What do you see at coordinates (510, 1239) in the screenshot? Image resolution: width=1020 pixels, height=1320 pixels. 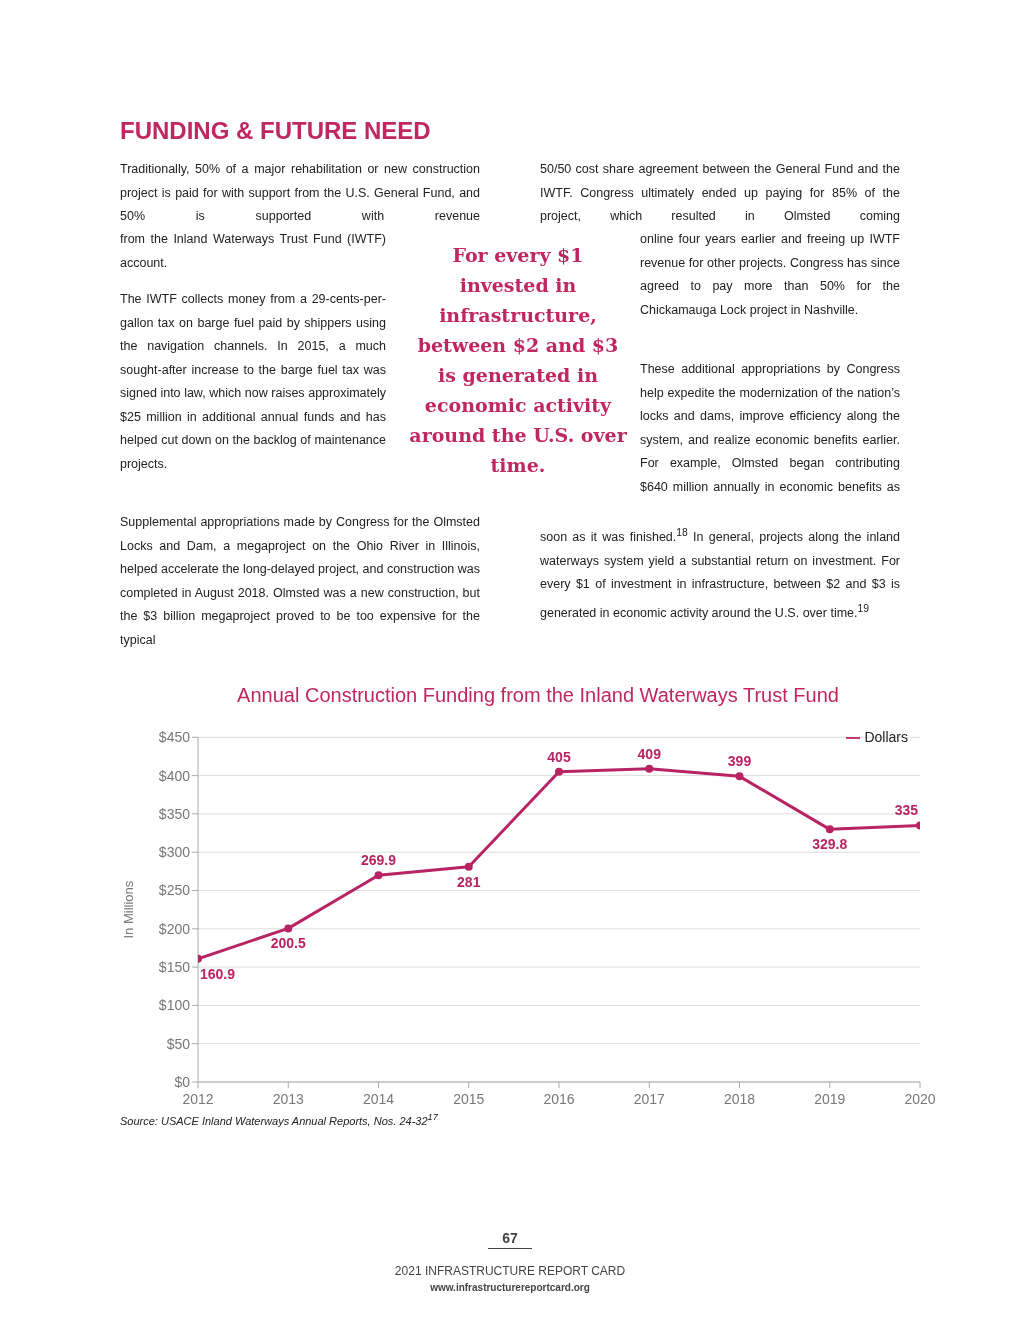 I see `text: 67` at bounding box center [510, 1239].